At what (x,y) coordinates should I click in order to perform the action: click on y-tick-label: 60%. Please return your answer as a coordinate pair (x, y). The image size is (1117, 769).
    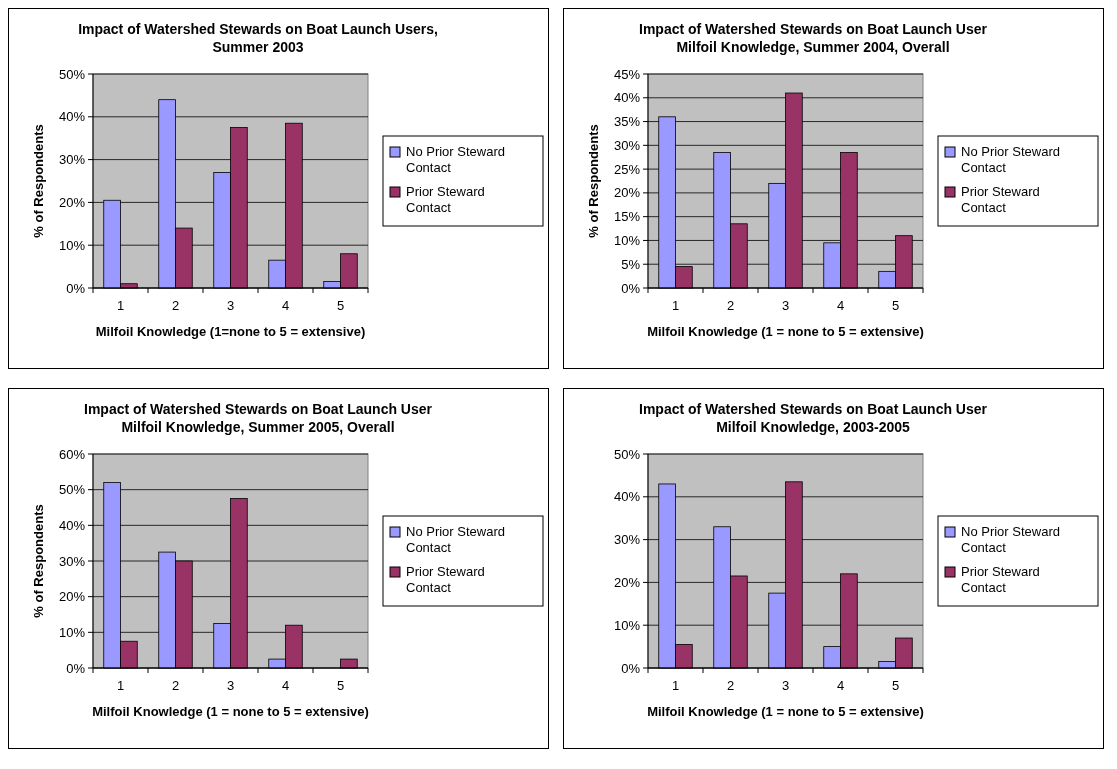
    Looking at the image, I should click on (72, 454).